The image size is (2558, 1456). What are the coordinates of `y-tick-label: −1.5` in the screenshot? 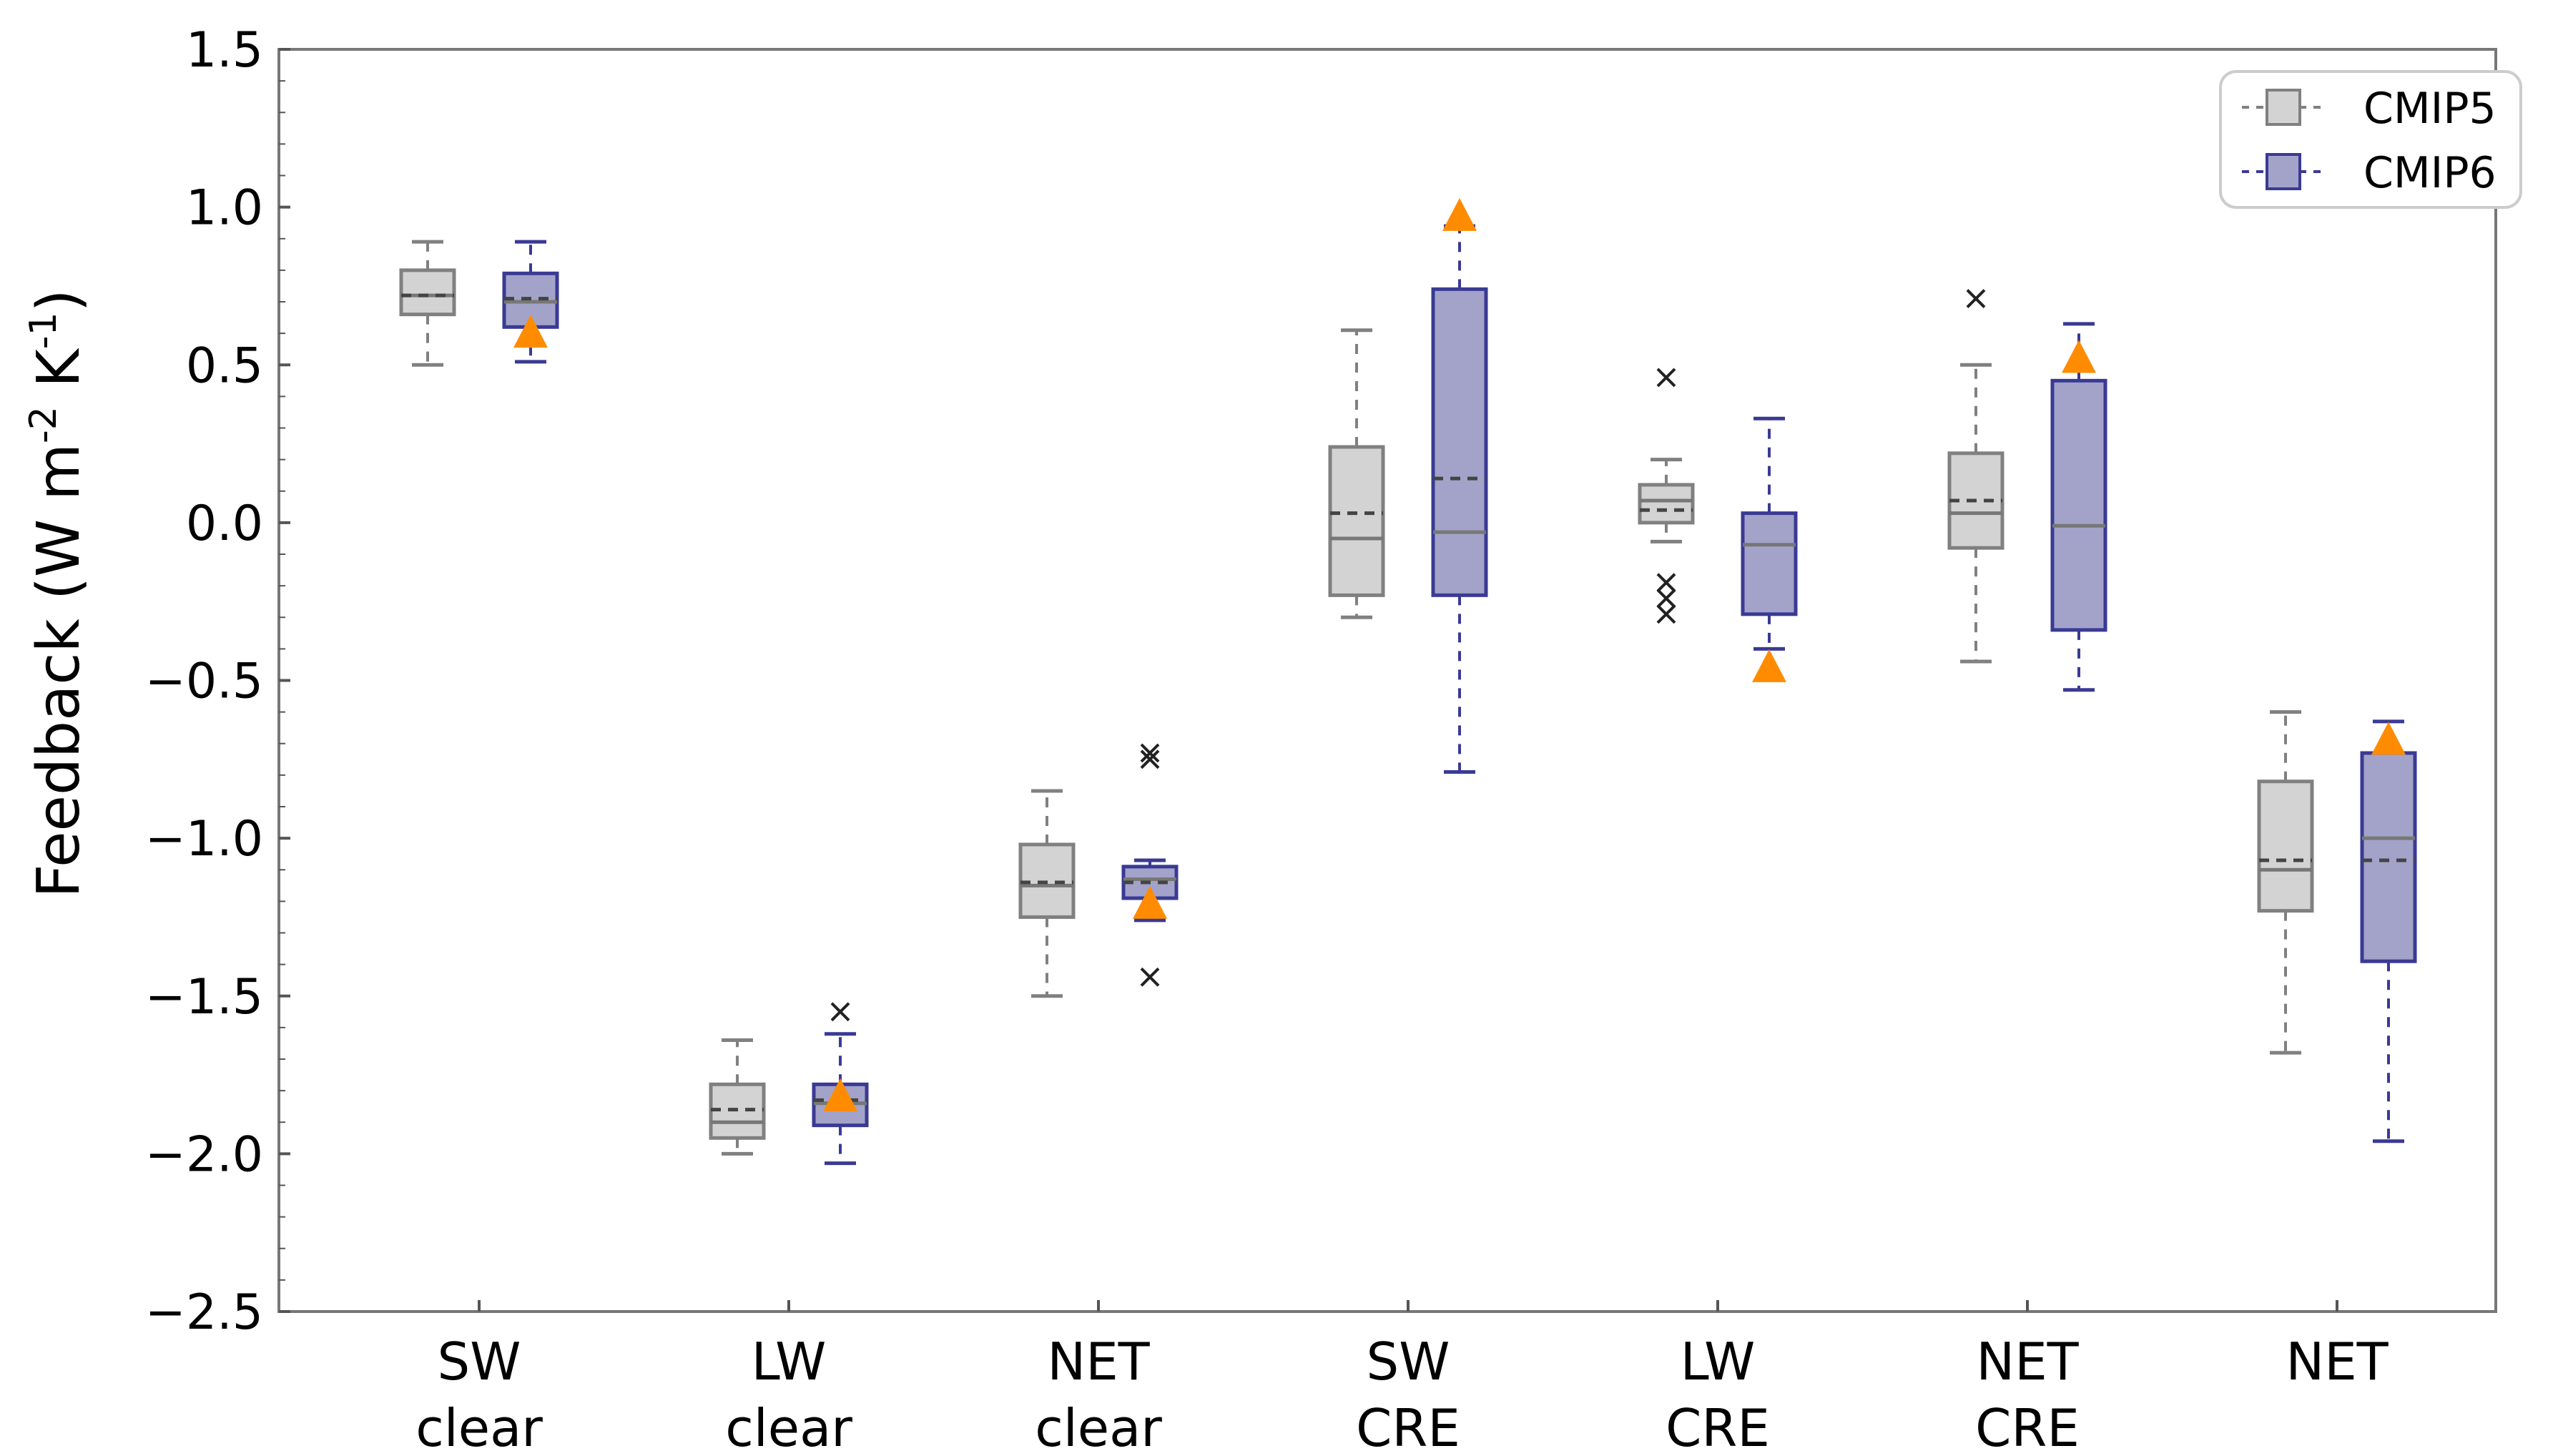 It's located at (204, 997).